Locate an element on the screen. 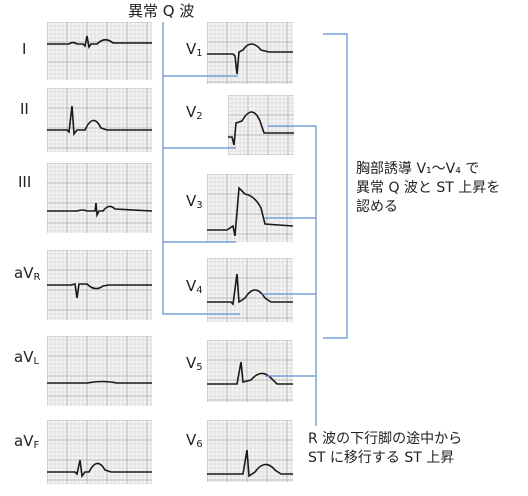  lead-label-V5: V5 is located at coordinates (194, 363).